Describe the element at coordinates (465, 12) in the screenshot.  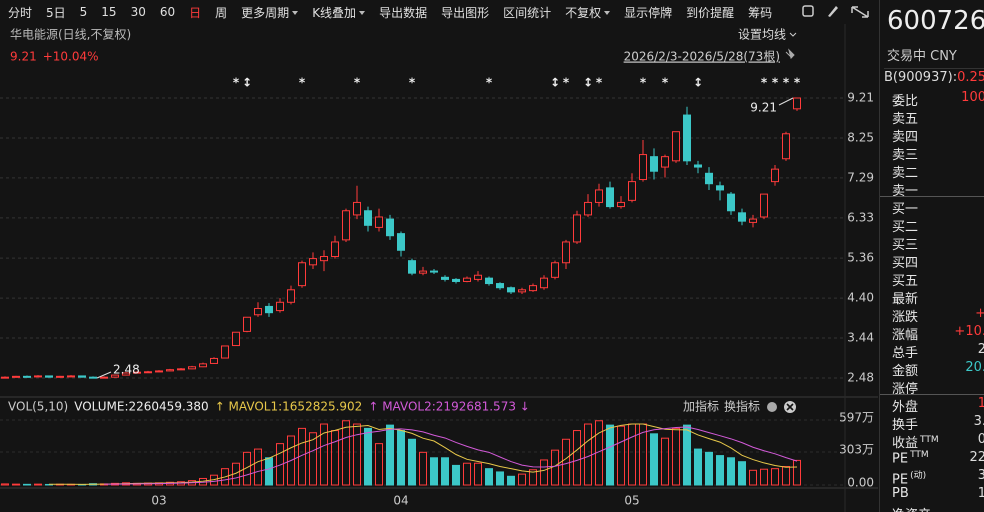
I see `toolbar-item: 导出图形` at that location.